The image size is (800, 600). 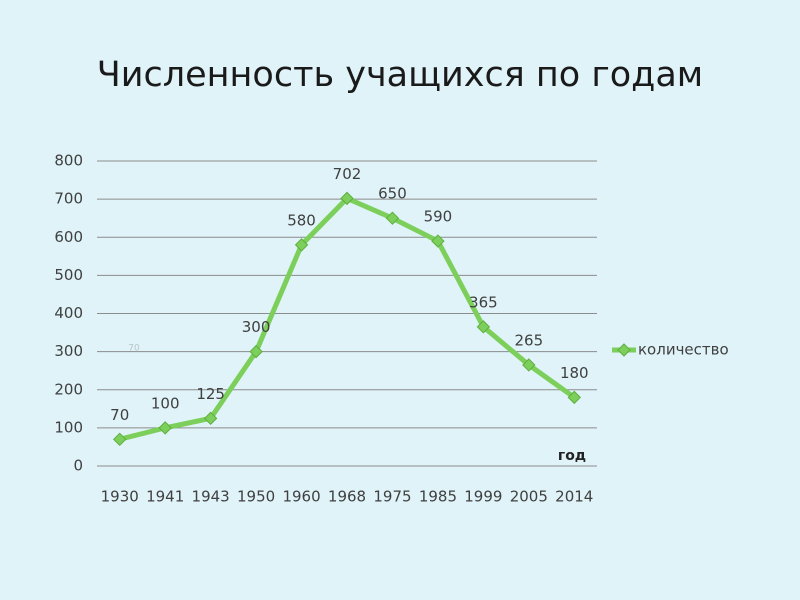 What do you see at coordinates (301, 497) in the screenshot?
I see `x-tick-label: 1960` at bounding box center [301, 497].